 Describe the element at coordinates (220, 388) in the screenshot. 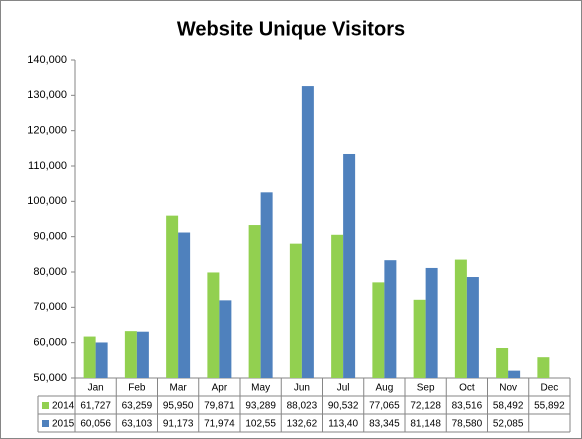

I see `x-tick-label: Apr` at that location.